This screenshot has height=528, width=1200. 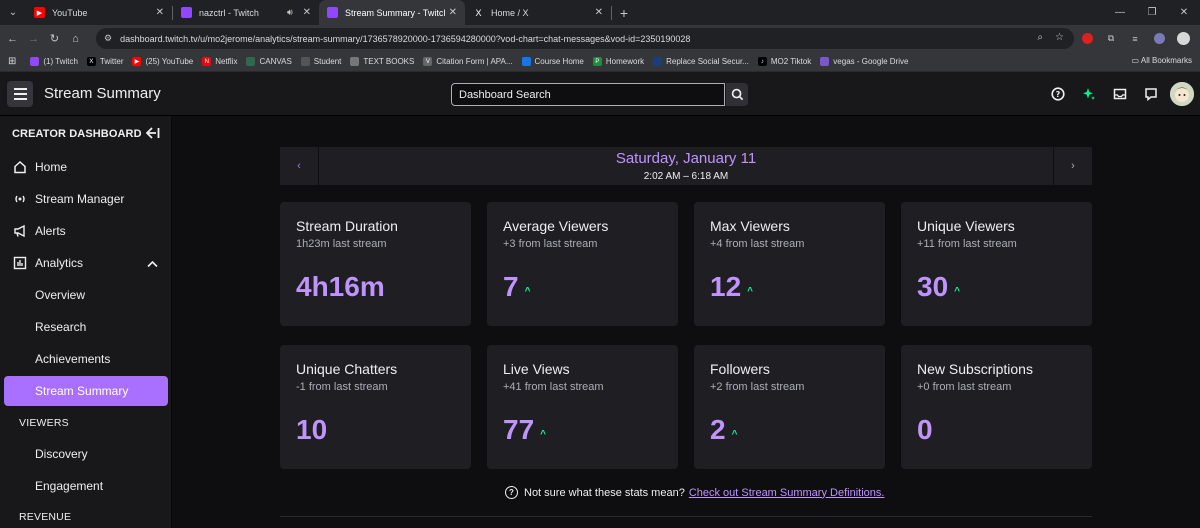 What do you see at coordinates (162, 61) in the screenshot?
I see `bookmark-item: ▶ (25) YouTube` at bounding box center [162, 61].